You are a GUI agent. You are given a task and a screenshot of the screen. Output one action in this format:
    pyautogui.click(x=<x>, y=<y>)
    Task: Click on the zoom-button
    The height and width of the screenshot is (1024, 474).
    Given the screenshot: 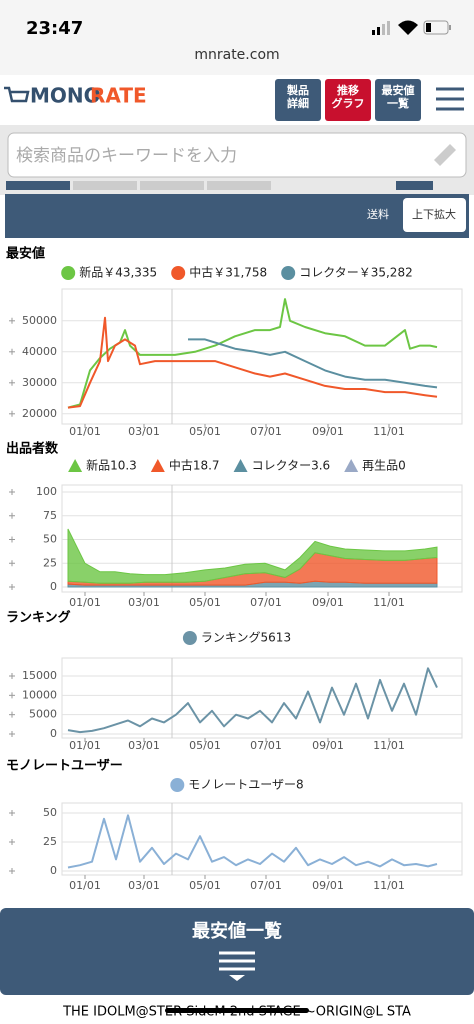 What is the action you would take?
    pyautogui.click(x=434, y=215)
    